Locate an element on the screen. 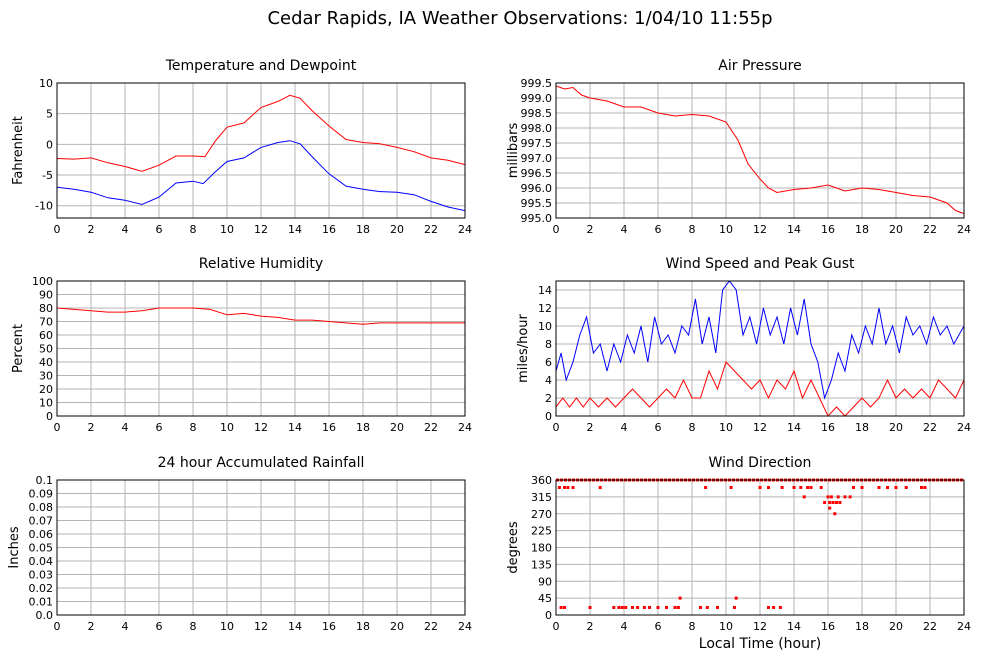 The image size is (999, 659). y-tick-label: 0.0 is located at coordinates (45, 615).